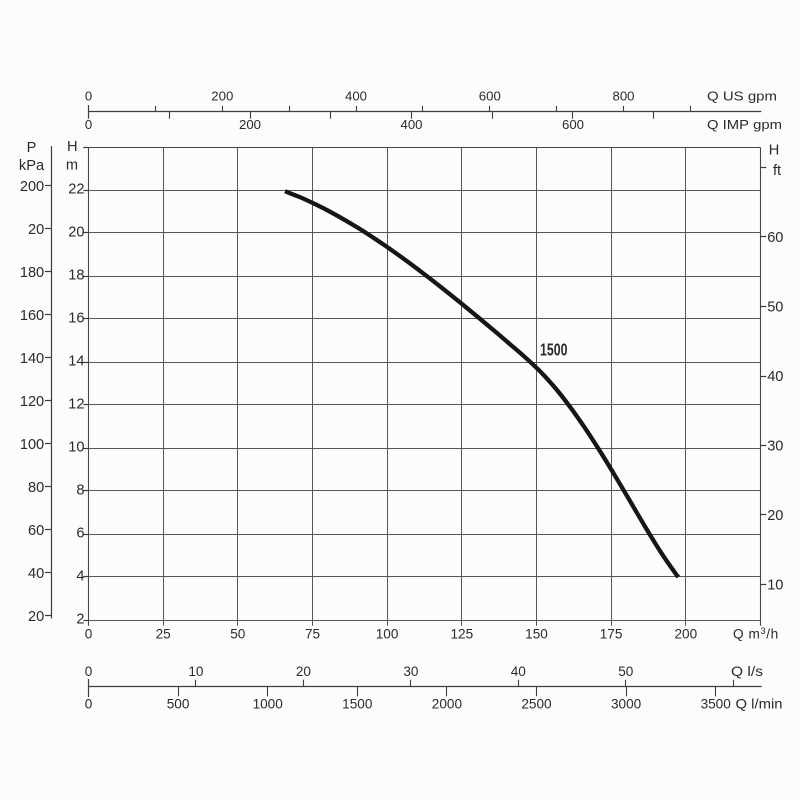 The image size is (800, 800). Describe the element at coordinates (72, 166) in the screenshot. I see `svg-text: m` at that location.